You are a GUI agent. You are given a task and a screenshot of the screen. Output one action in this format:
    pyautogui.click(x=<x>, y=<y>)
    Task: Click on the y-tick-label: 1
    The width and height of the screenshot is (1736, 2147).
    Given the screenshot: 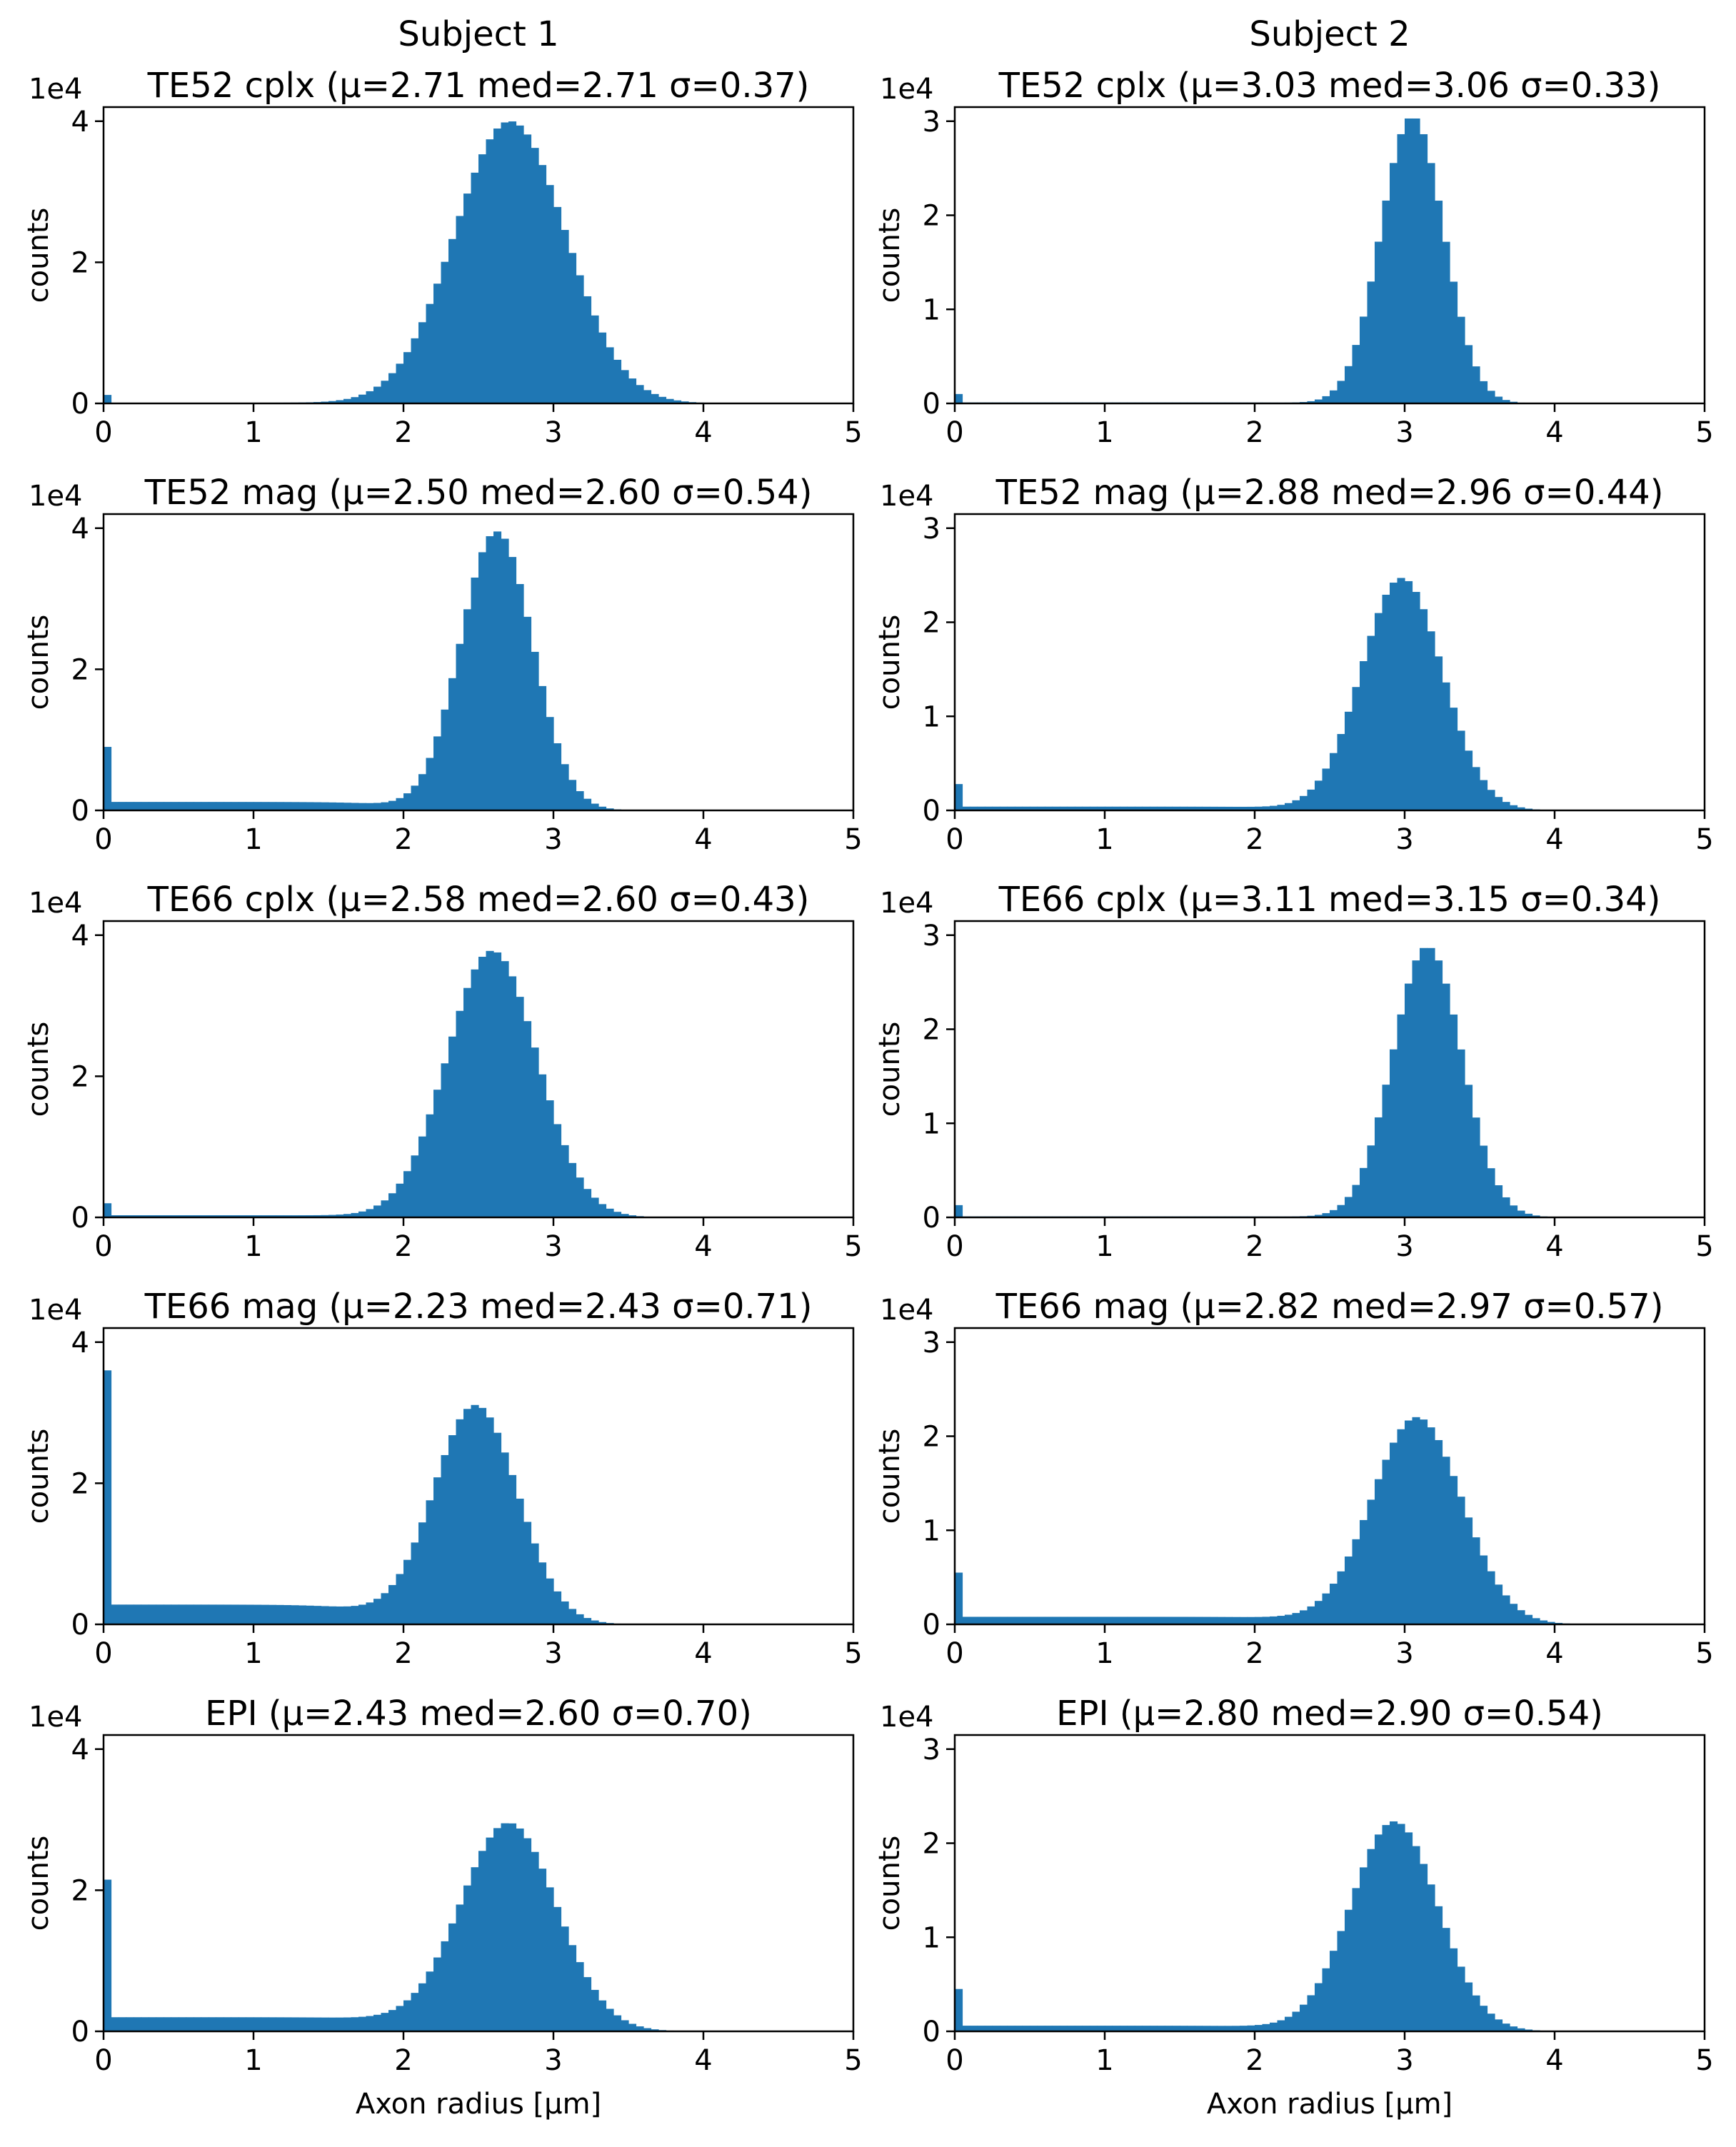 What is the action you would take?
    pyautogui.click(x=931, y=309)
    